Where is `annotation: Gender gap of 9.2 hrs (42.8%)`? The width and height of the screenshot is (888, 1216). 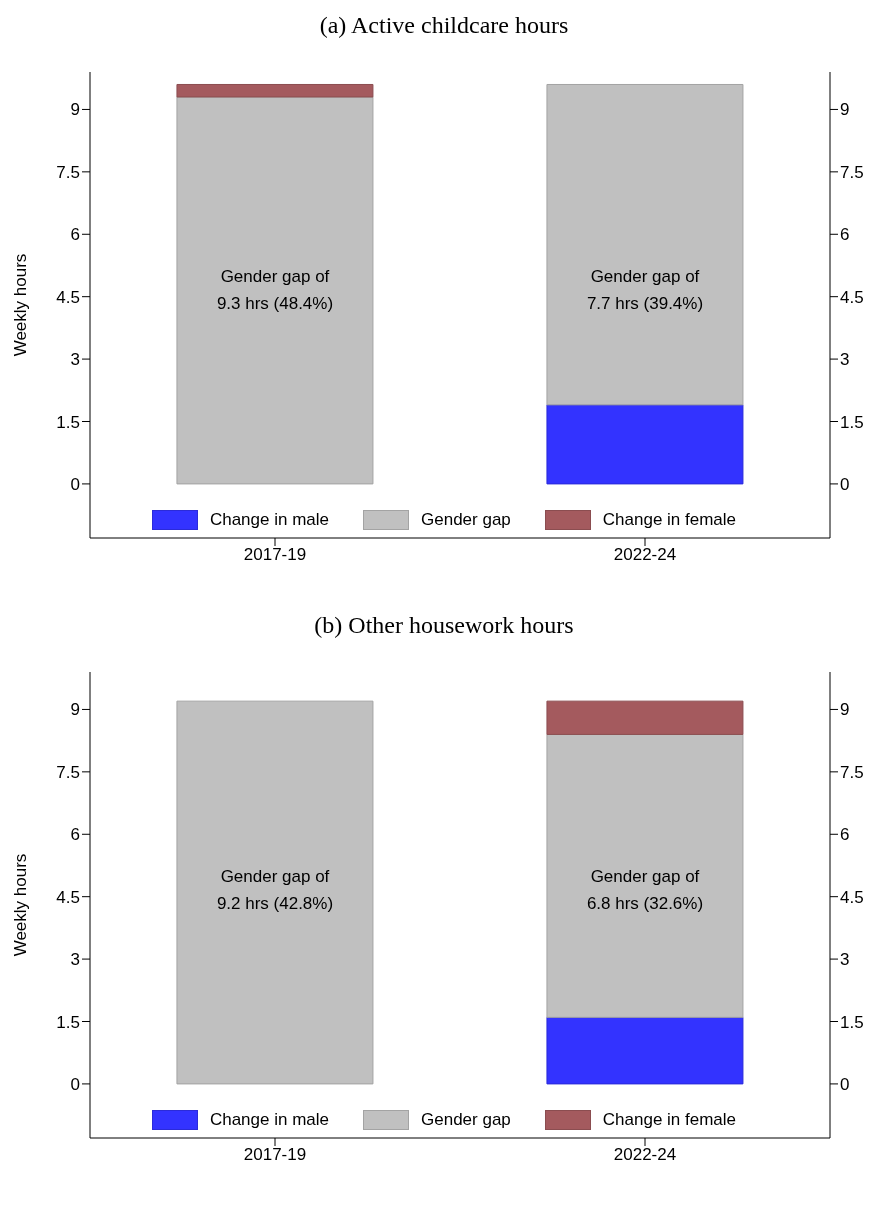
annotation: Gender gap of 9.2 hrs (42.8%) is located at coordinates (275, 890).